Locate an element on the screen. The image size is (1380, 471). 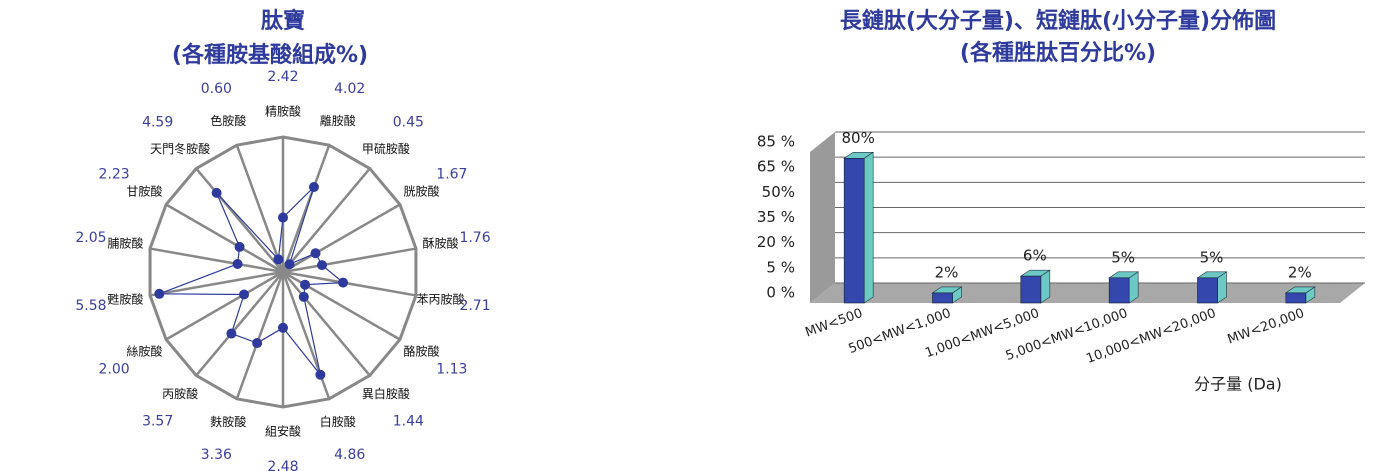
value-label: 0.45 is located at coordinates (408, 123).